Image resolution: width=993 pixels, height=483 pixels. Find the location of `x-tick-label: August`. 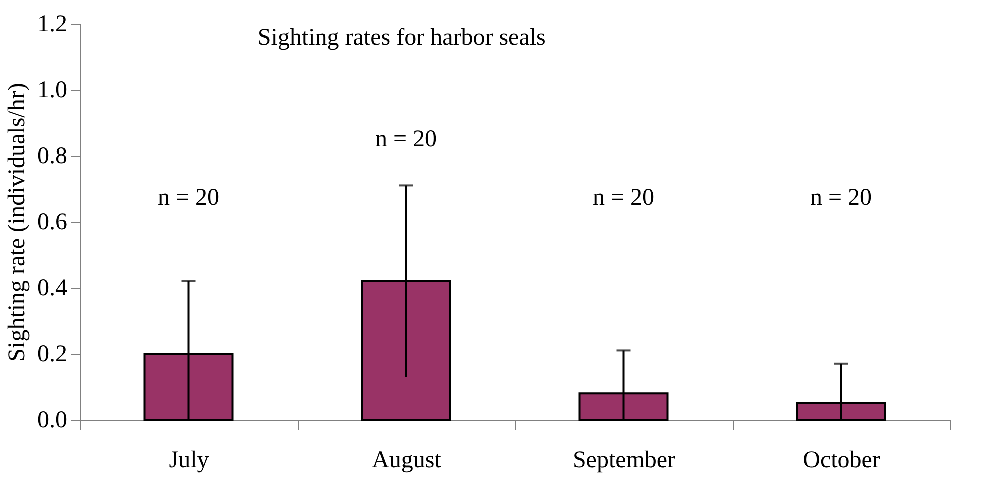

x-tick-label: August is located at coordinates (407, 461).